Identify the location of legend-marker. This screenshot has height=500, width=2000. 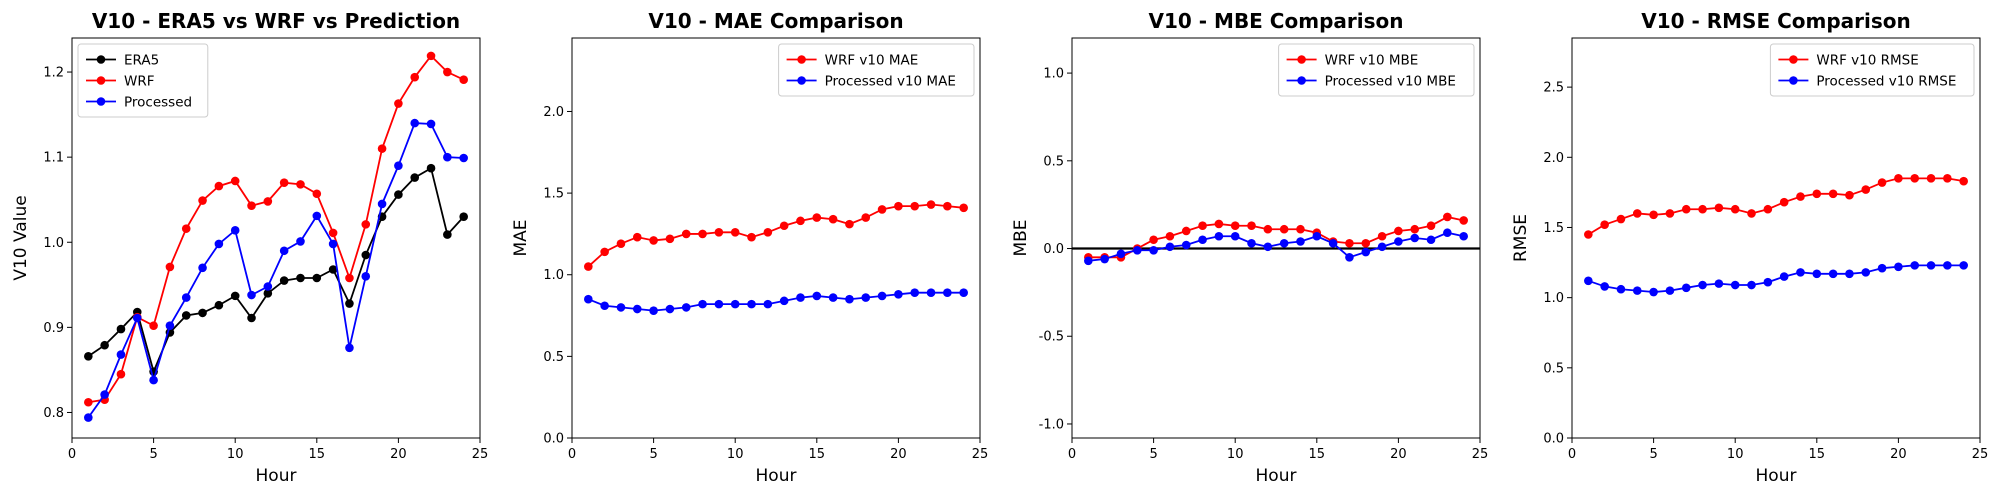
(1301, 80).